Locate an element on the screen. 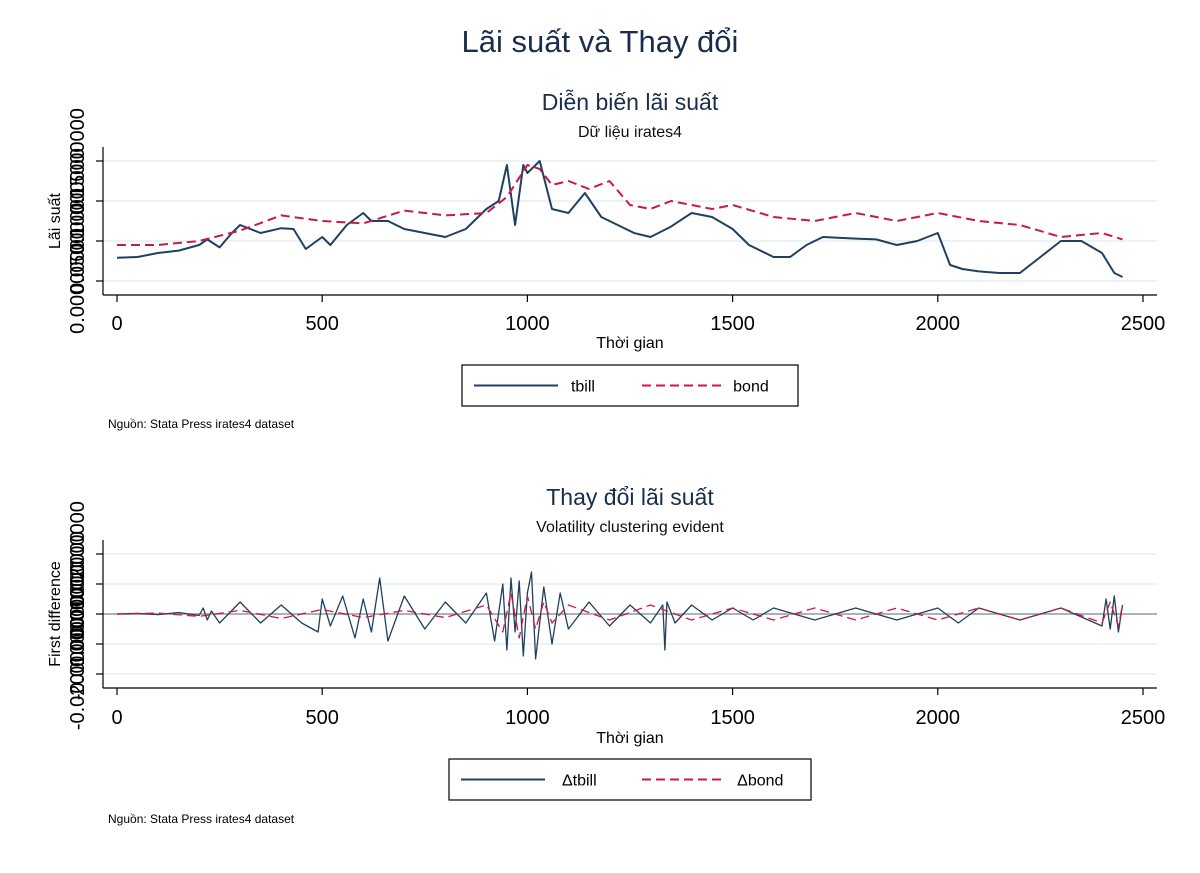 This screenshot has width=1200, height=873. y-axis-label: First difference is located at coordinates (55, 614).